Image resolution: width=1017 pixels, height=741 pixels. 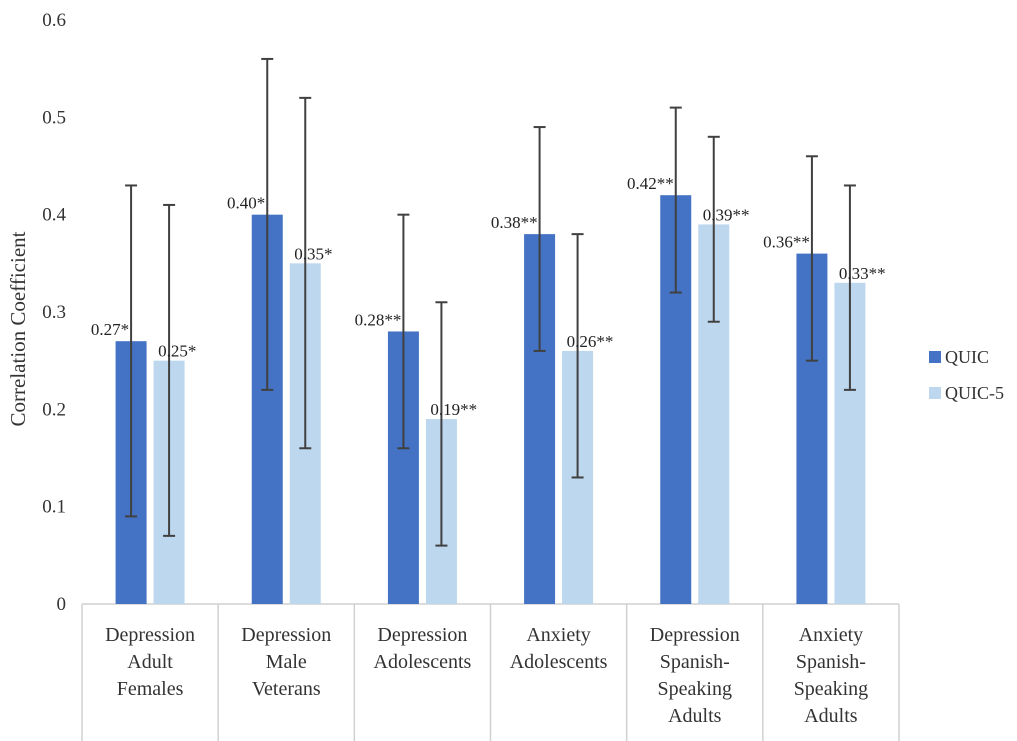 I want to click on data-label: 0.38**, so click(x=514, y=222).